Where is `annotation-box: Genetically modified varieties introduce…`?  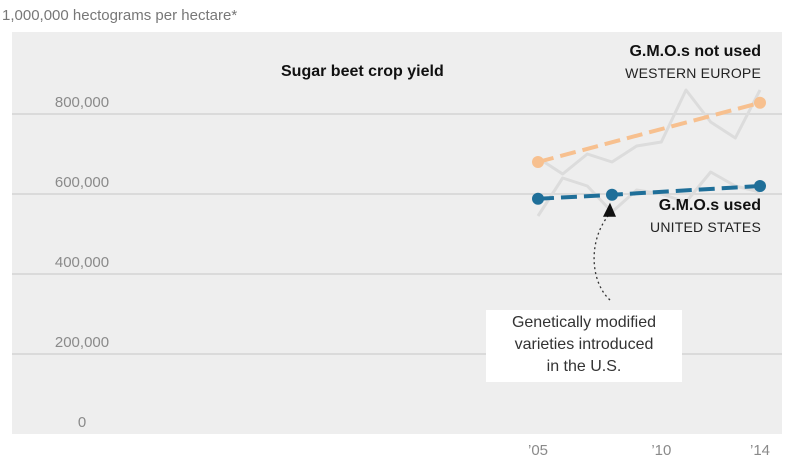
annotation-box: Genetically modified varieties introduce… is located at coordinates (584, 346).